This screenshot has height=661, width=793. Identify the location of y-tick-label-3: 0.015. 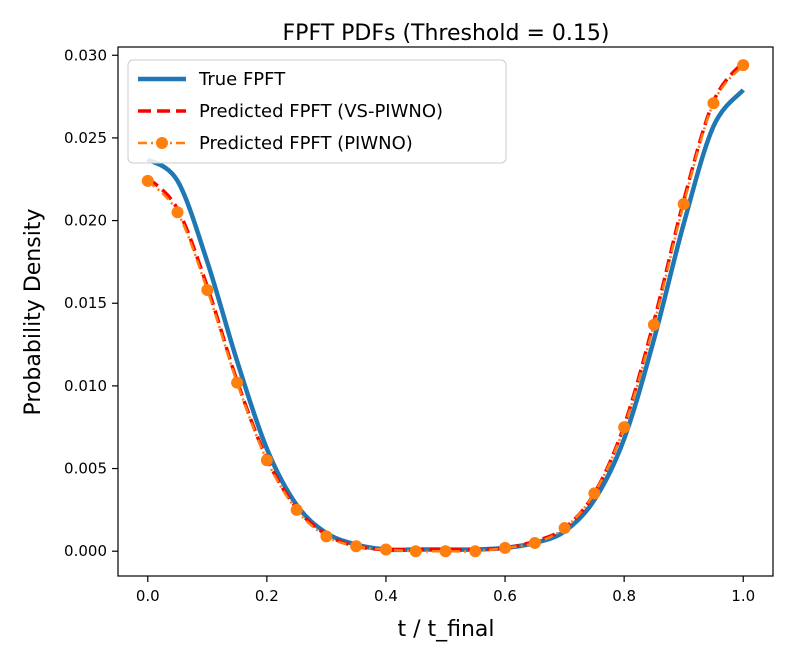
(85, 303).